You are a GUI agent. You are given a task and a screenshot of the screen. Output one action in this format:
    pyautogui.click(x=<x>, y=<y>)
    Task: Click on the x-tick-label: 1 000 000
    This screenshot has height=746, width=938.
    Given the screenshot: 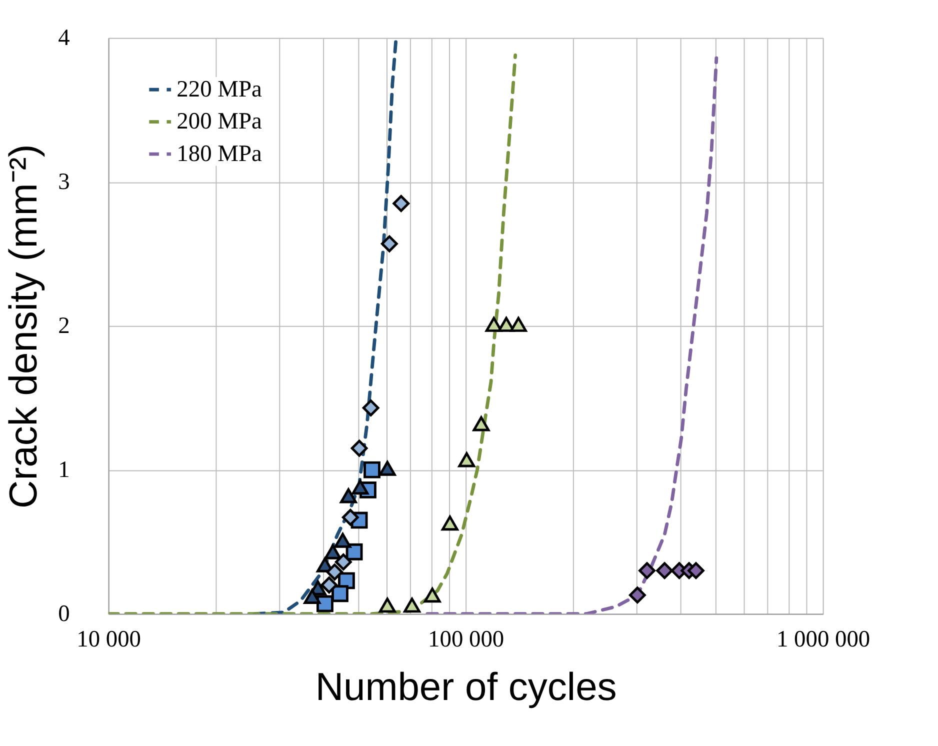 What is the action you would take?
    pyautogui.click(x=823, y=639)
    